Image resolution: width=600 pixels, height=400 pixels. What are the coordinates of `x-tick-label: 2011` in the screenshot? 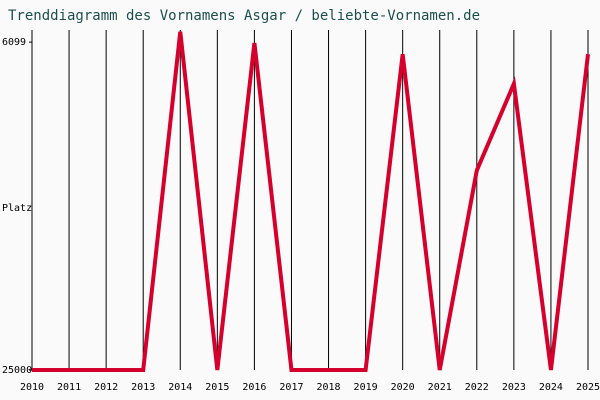 It's located at (69, 387).